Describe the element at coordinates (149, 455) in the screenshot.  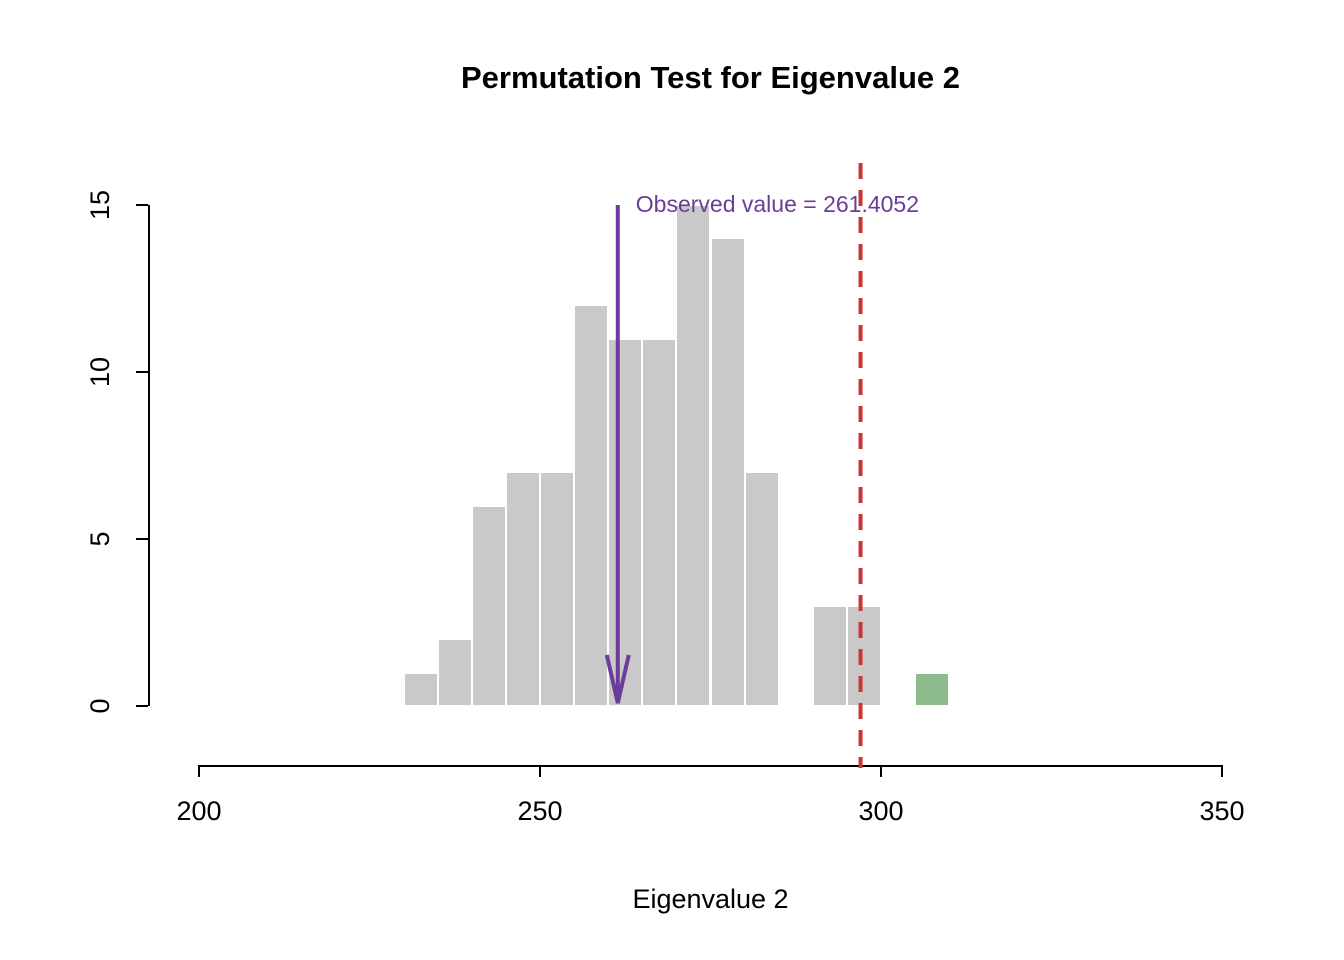
I see `y-axis-line` at that location.